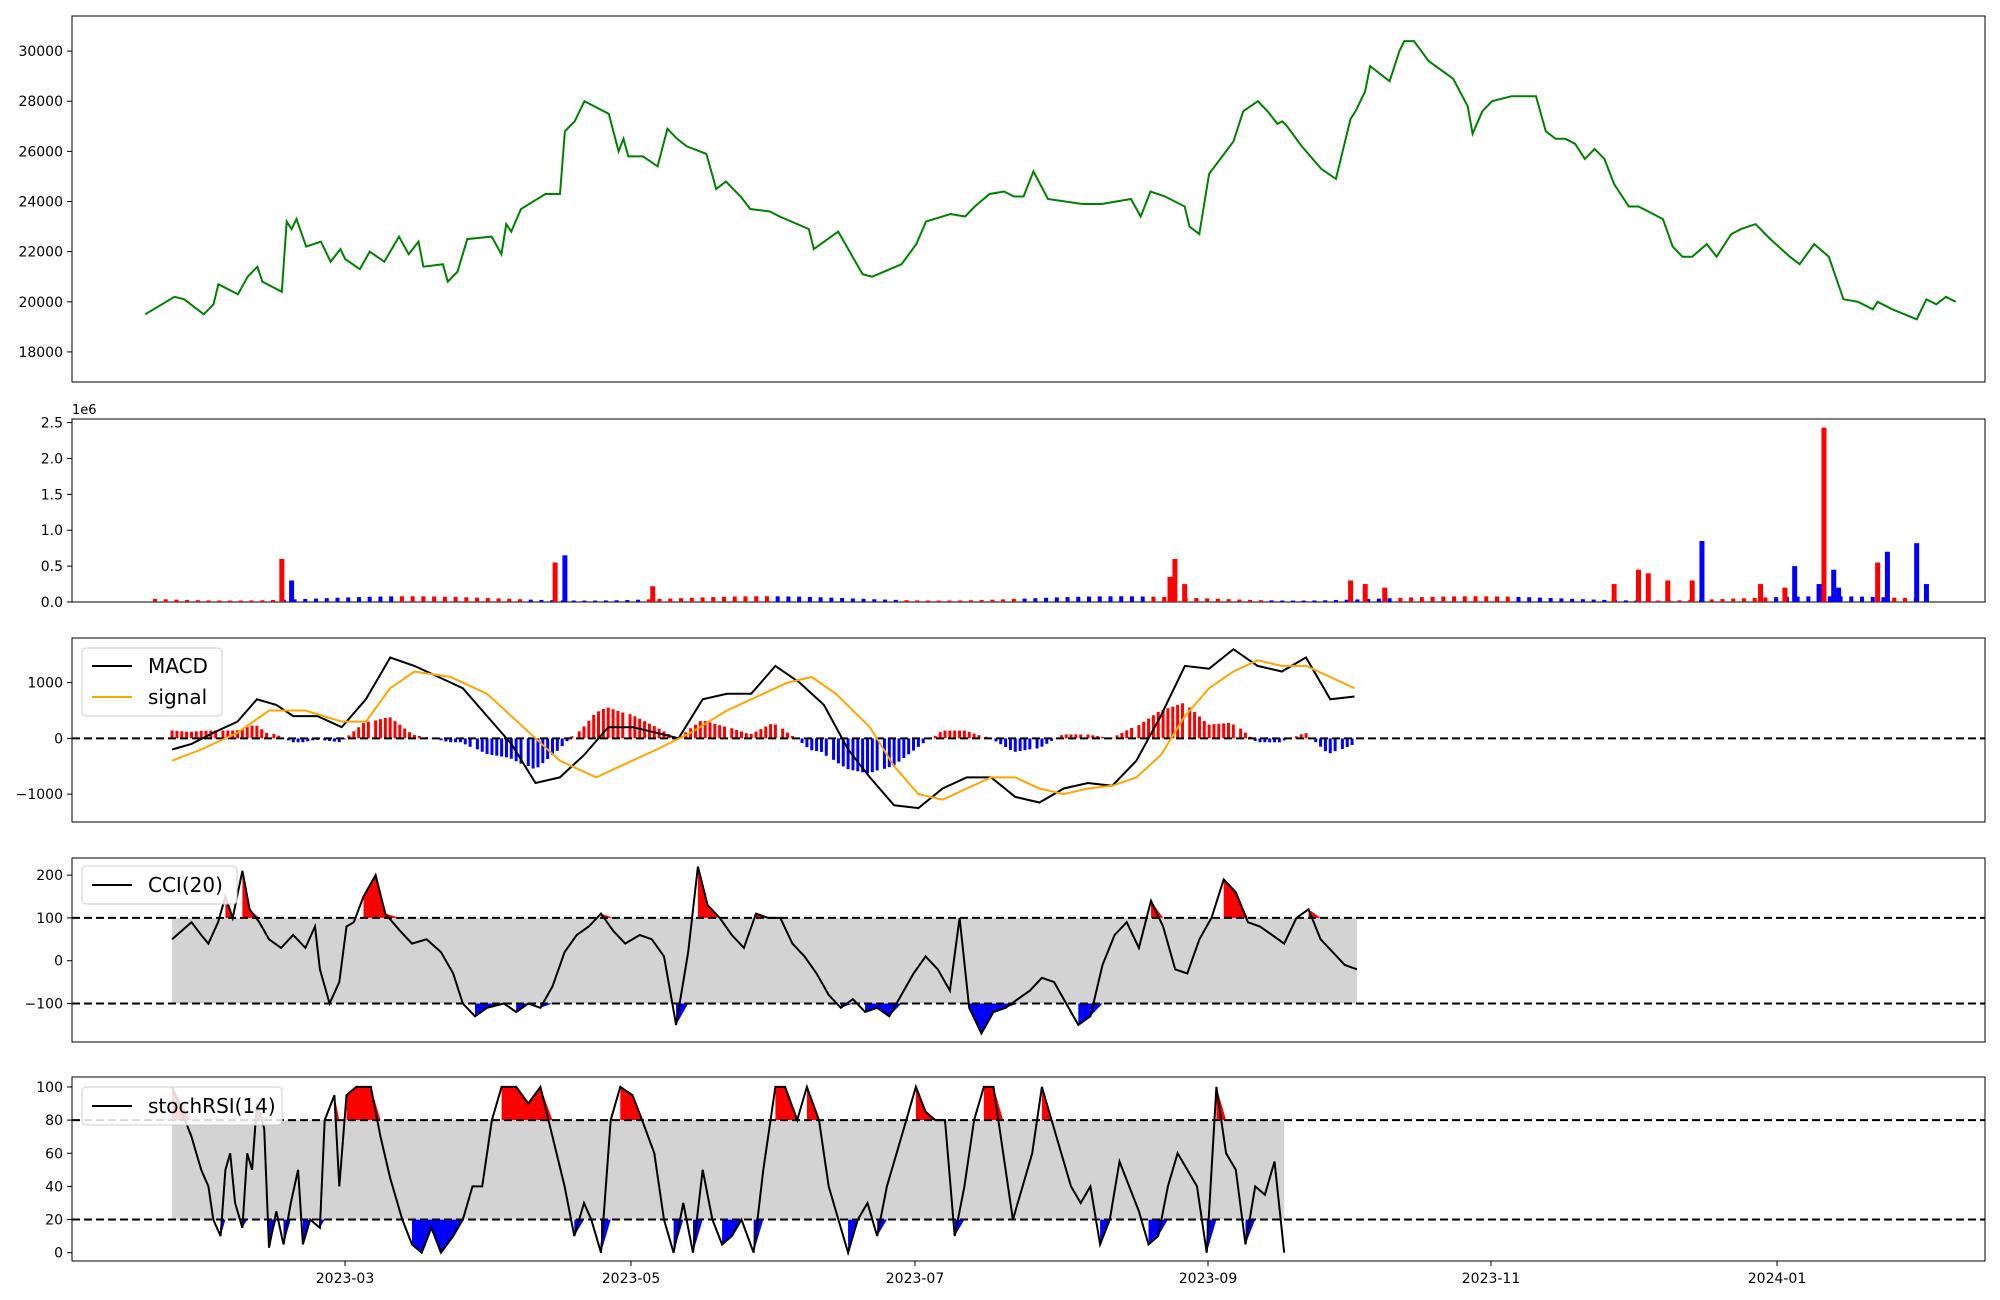 Image resolution: width=2000 pixels, height=1300 pixels. I want to click on y-tick-label: 200, so click(49, 876).